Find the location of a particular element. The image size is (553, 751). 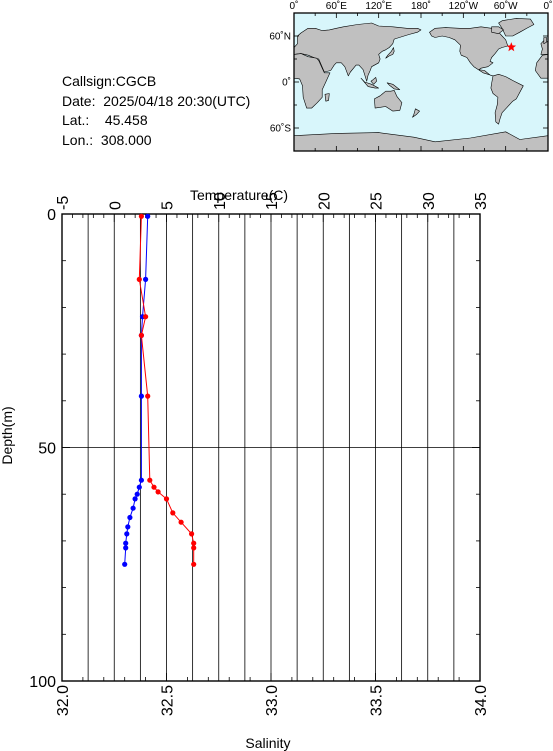

temperature-tick-label: 0 is located at coordinates (115, 205).